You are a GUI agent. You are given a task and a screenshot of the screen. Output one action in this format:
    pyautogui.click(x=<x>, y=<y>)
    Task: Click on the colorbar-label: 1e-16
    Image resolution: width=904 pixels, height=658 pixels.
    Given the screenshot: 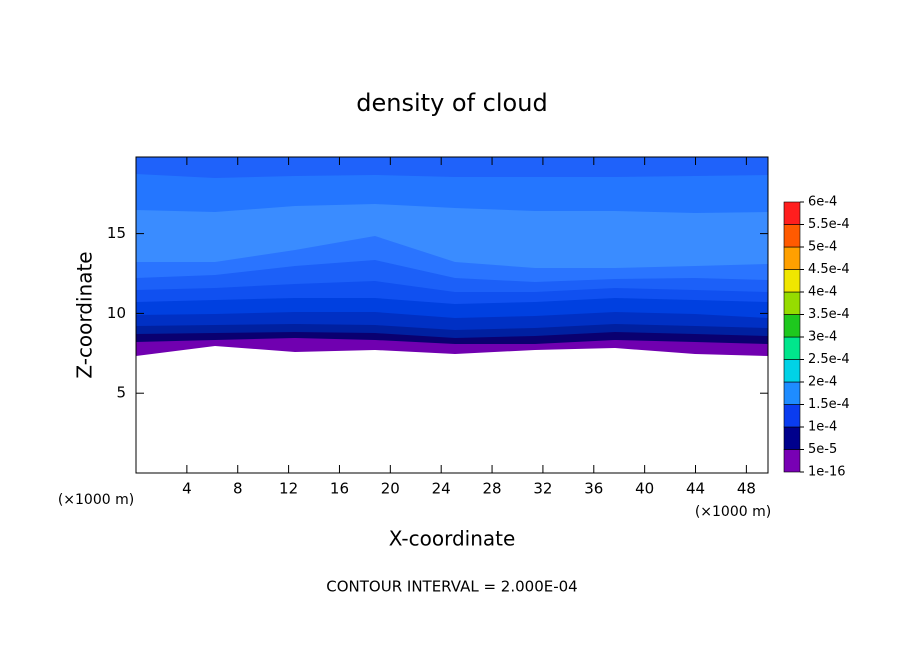 What is the action you would take?
    pyautogui.click(x=827, y=472)
    